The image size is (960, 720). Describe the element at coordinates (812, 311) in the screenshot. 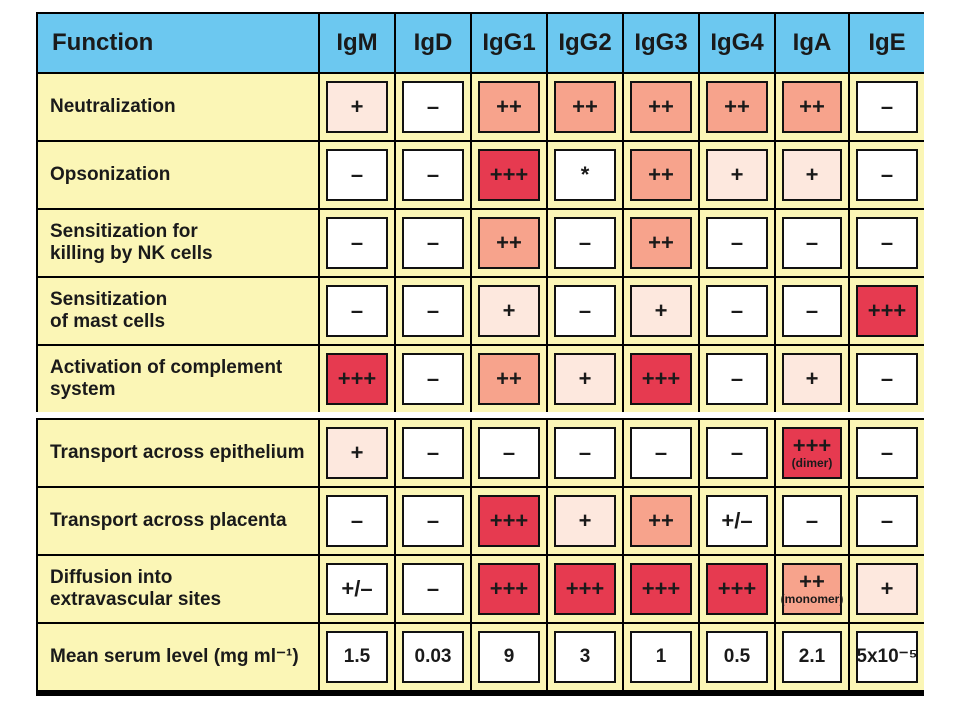

I see `cell-iga: –` at that location.